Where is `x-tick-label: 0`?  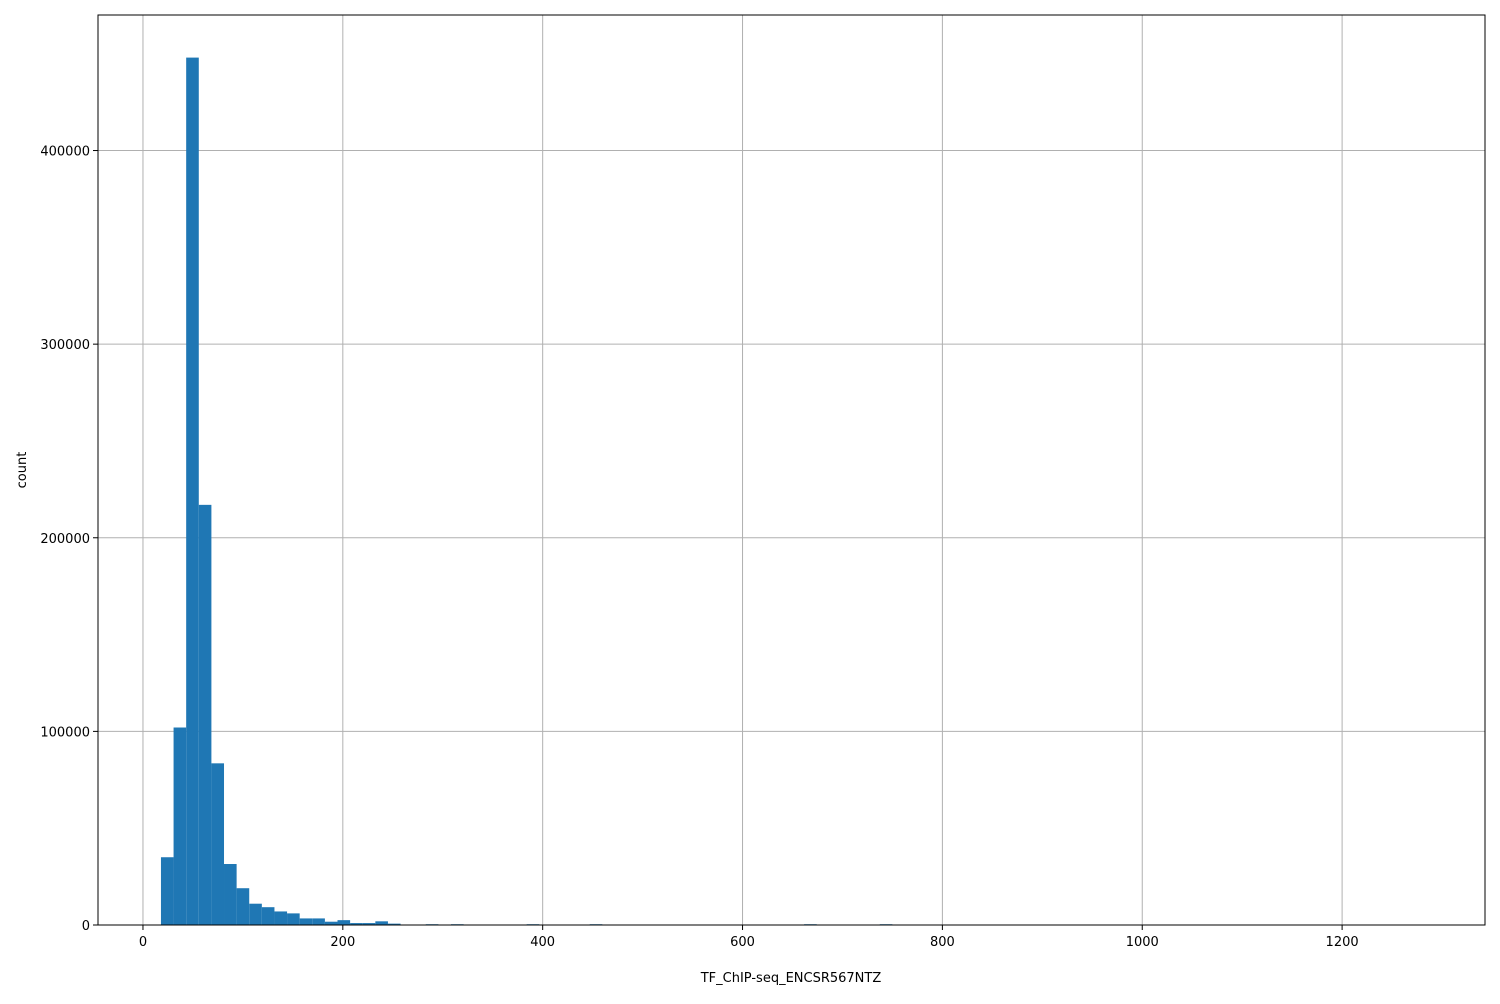 x-tick-label: 0 is located at coordinates (143, 942).